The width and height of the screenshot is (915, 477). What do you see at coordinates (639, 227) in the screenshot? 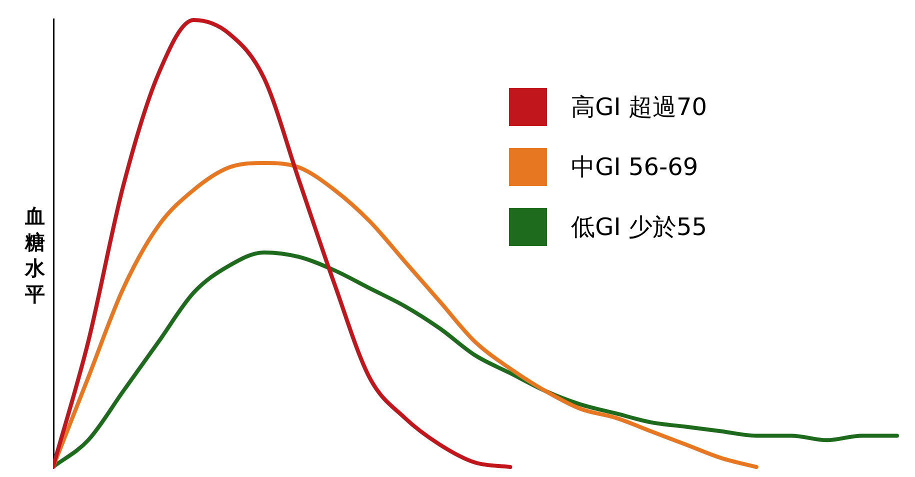
I see `legend-label: 低GI 少於55` at bounding box center [639, 227].